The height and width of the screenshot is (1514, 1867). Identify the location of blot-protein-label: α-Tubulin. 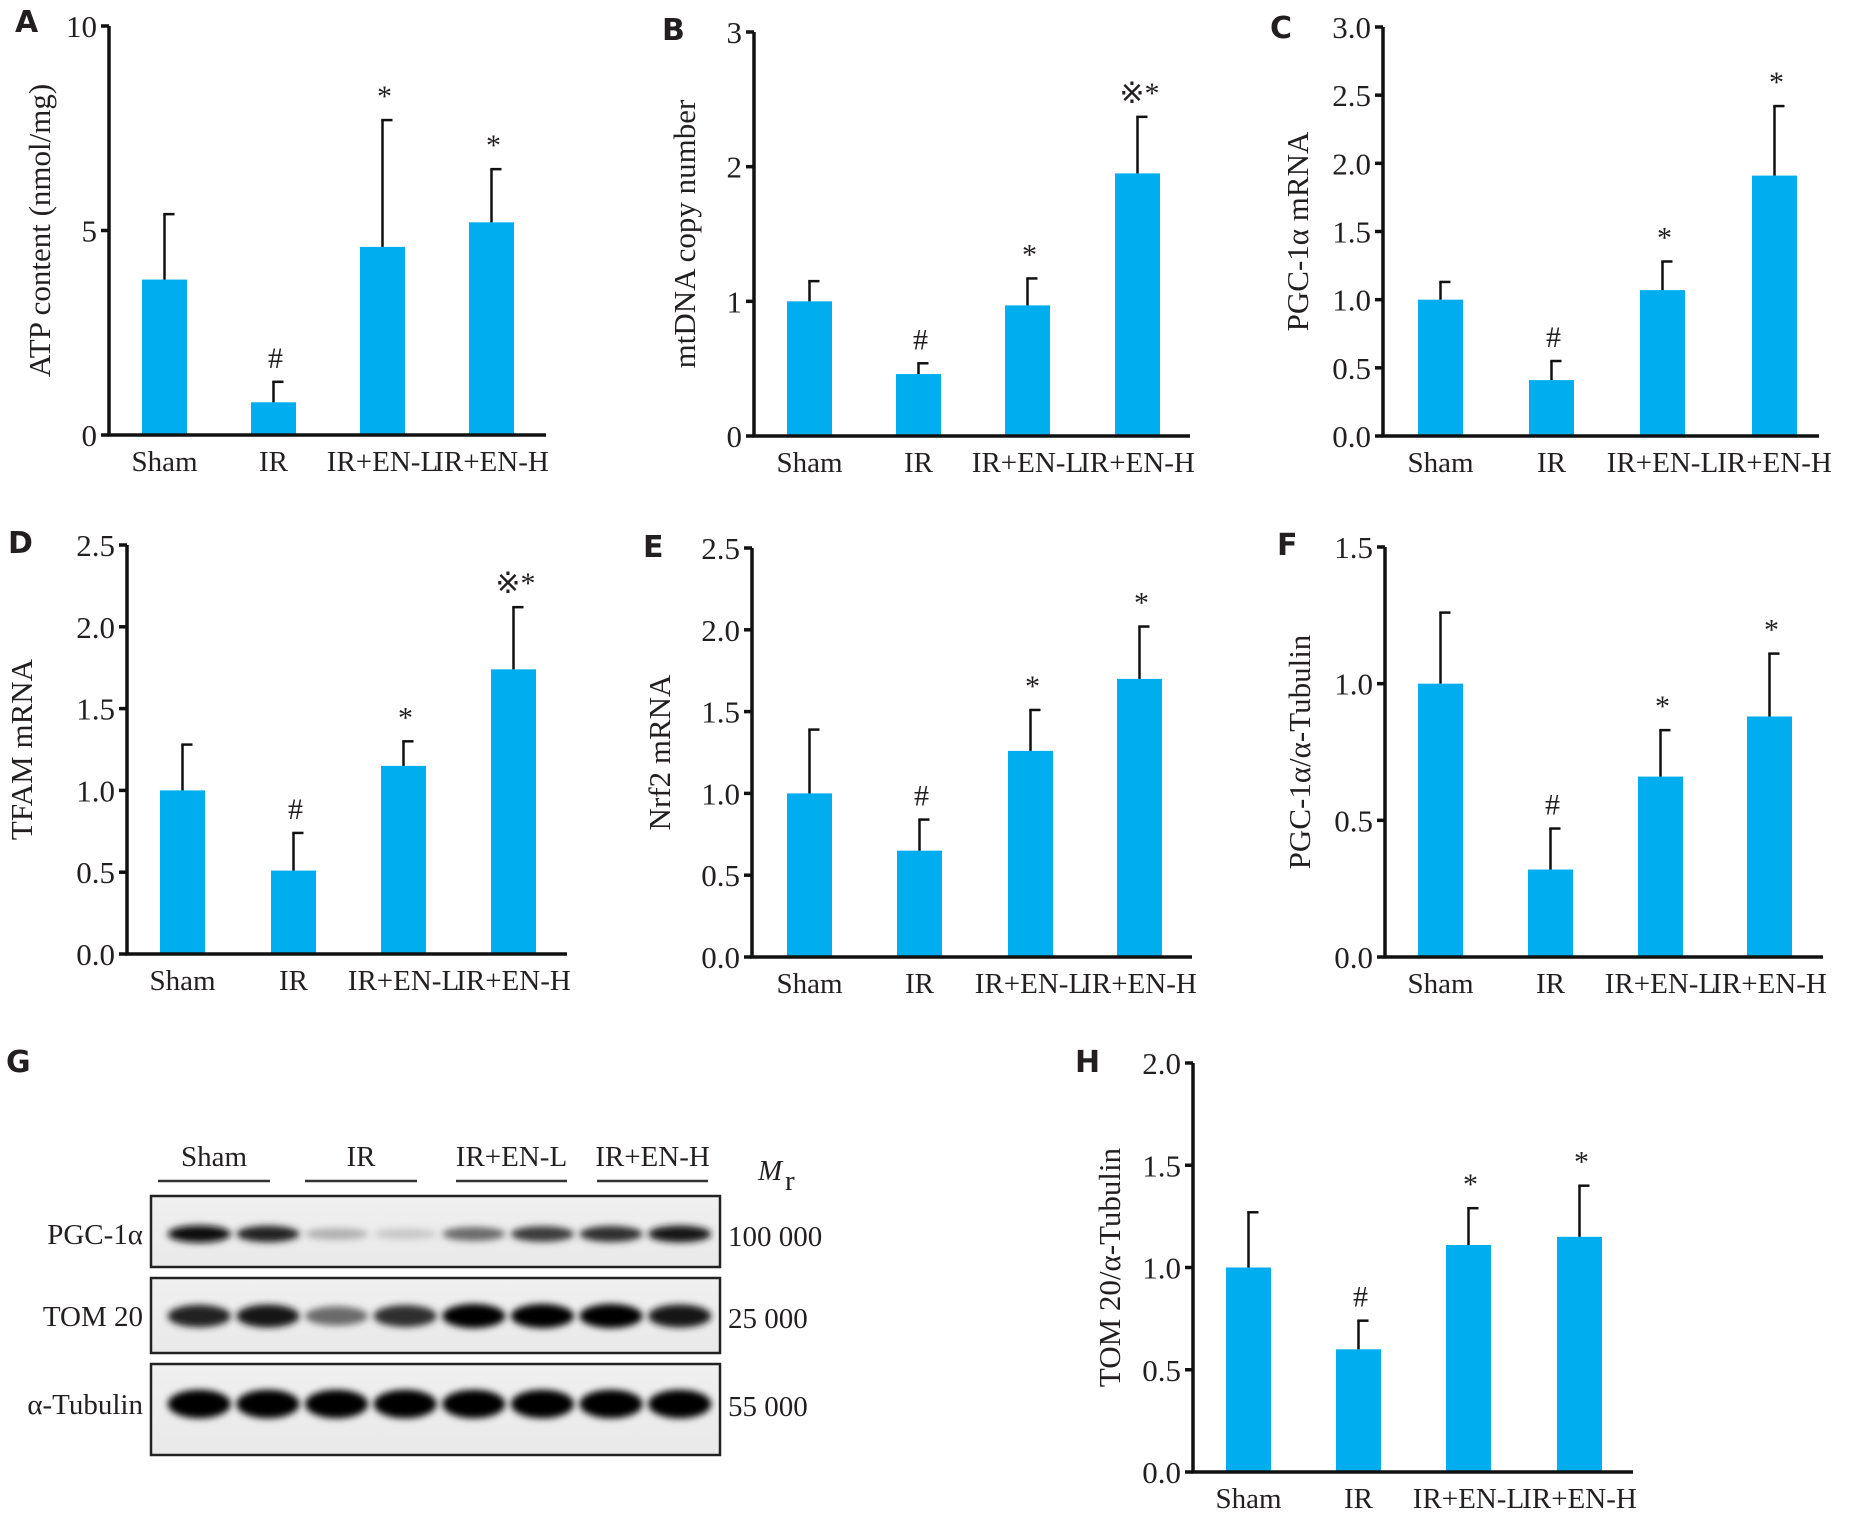
(85, 1405).